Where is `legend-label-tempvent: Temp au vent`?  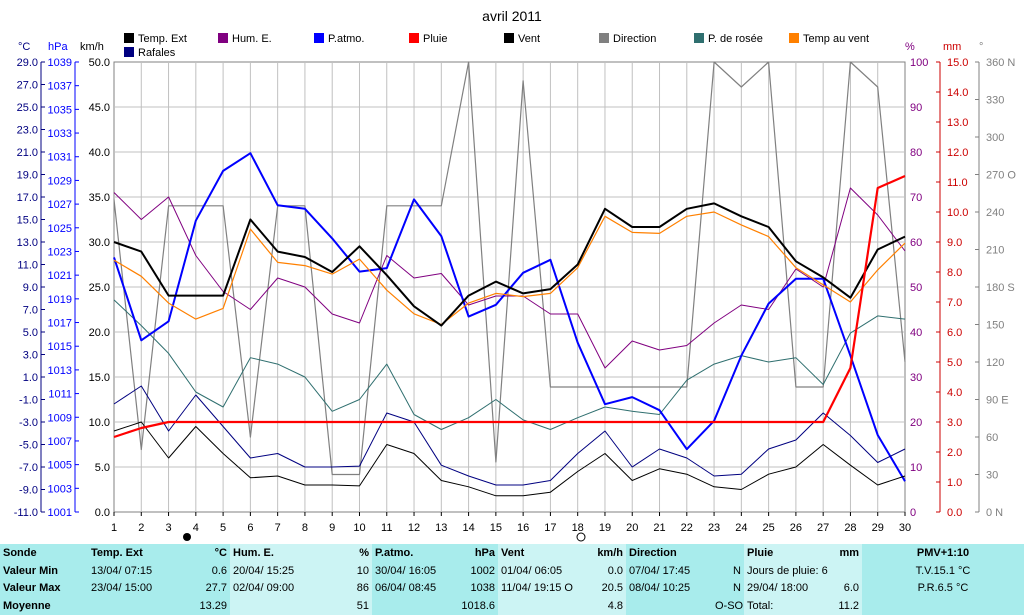
legend-label-tempvent: Temp au vent is located at coordinates (836, 39).